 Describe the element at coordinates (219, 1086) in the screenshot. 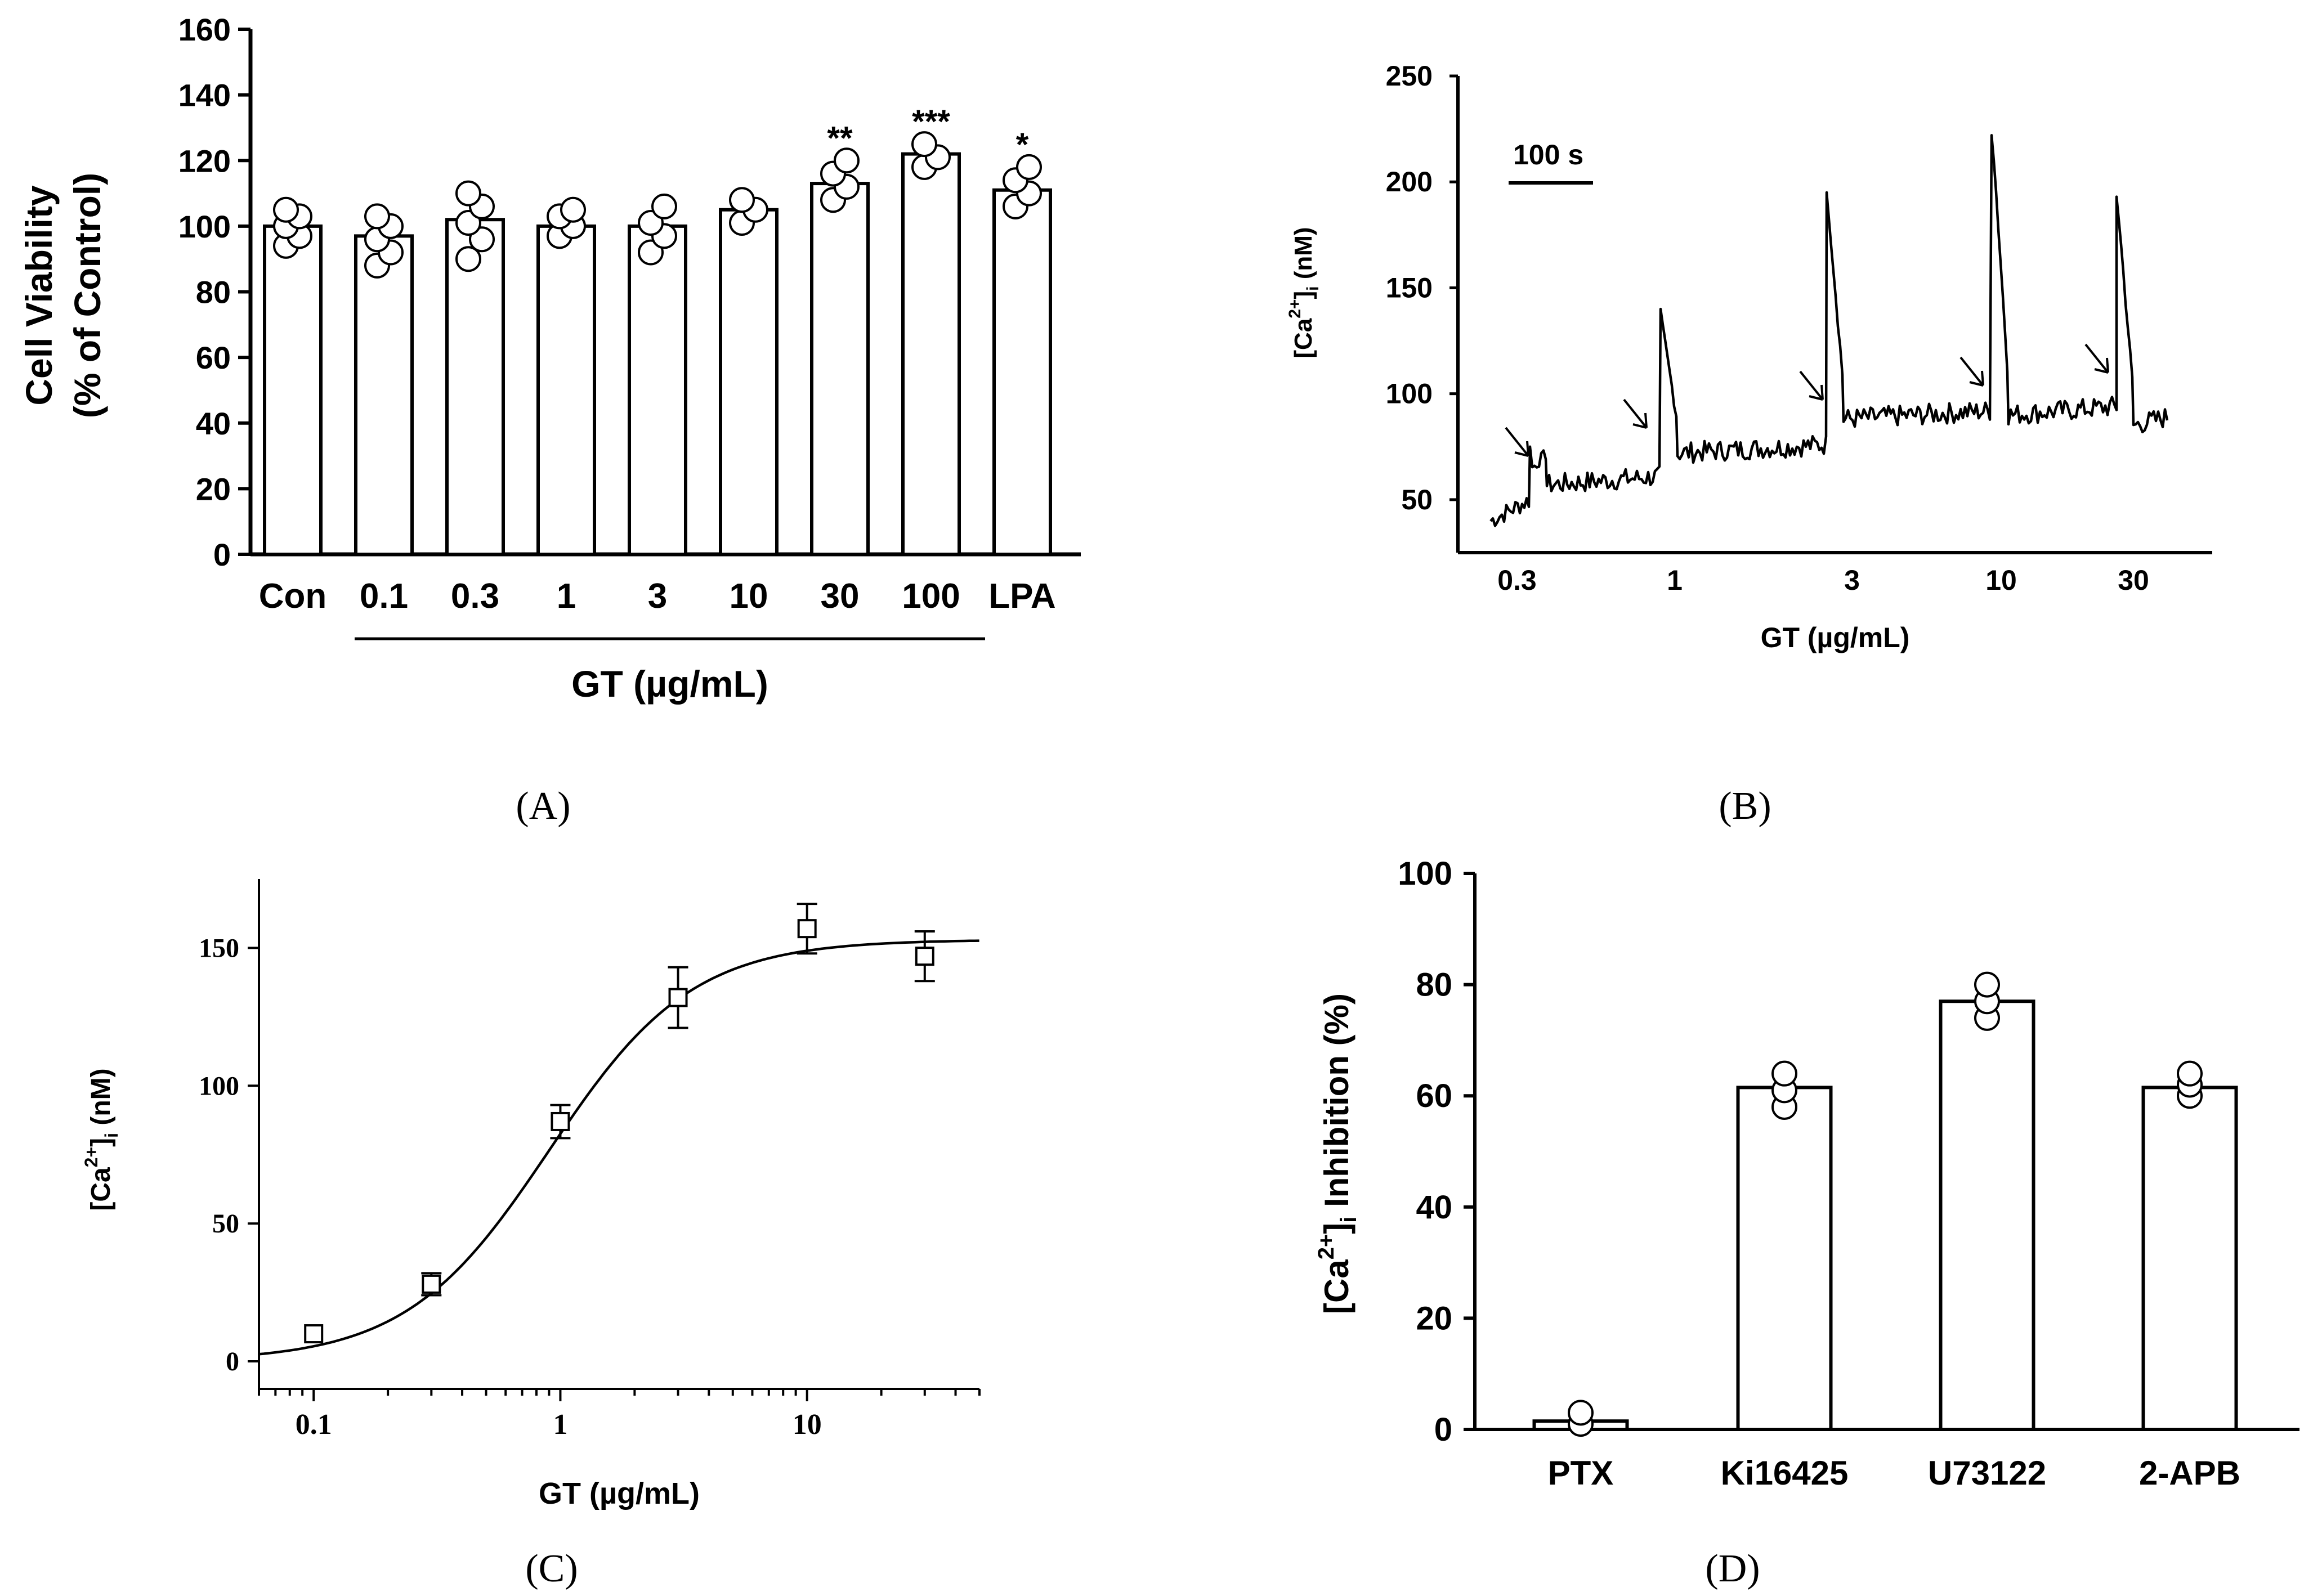

I see `panel-c-y-tick-label: 100` at that location.